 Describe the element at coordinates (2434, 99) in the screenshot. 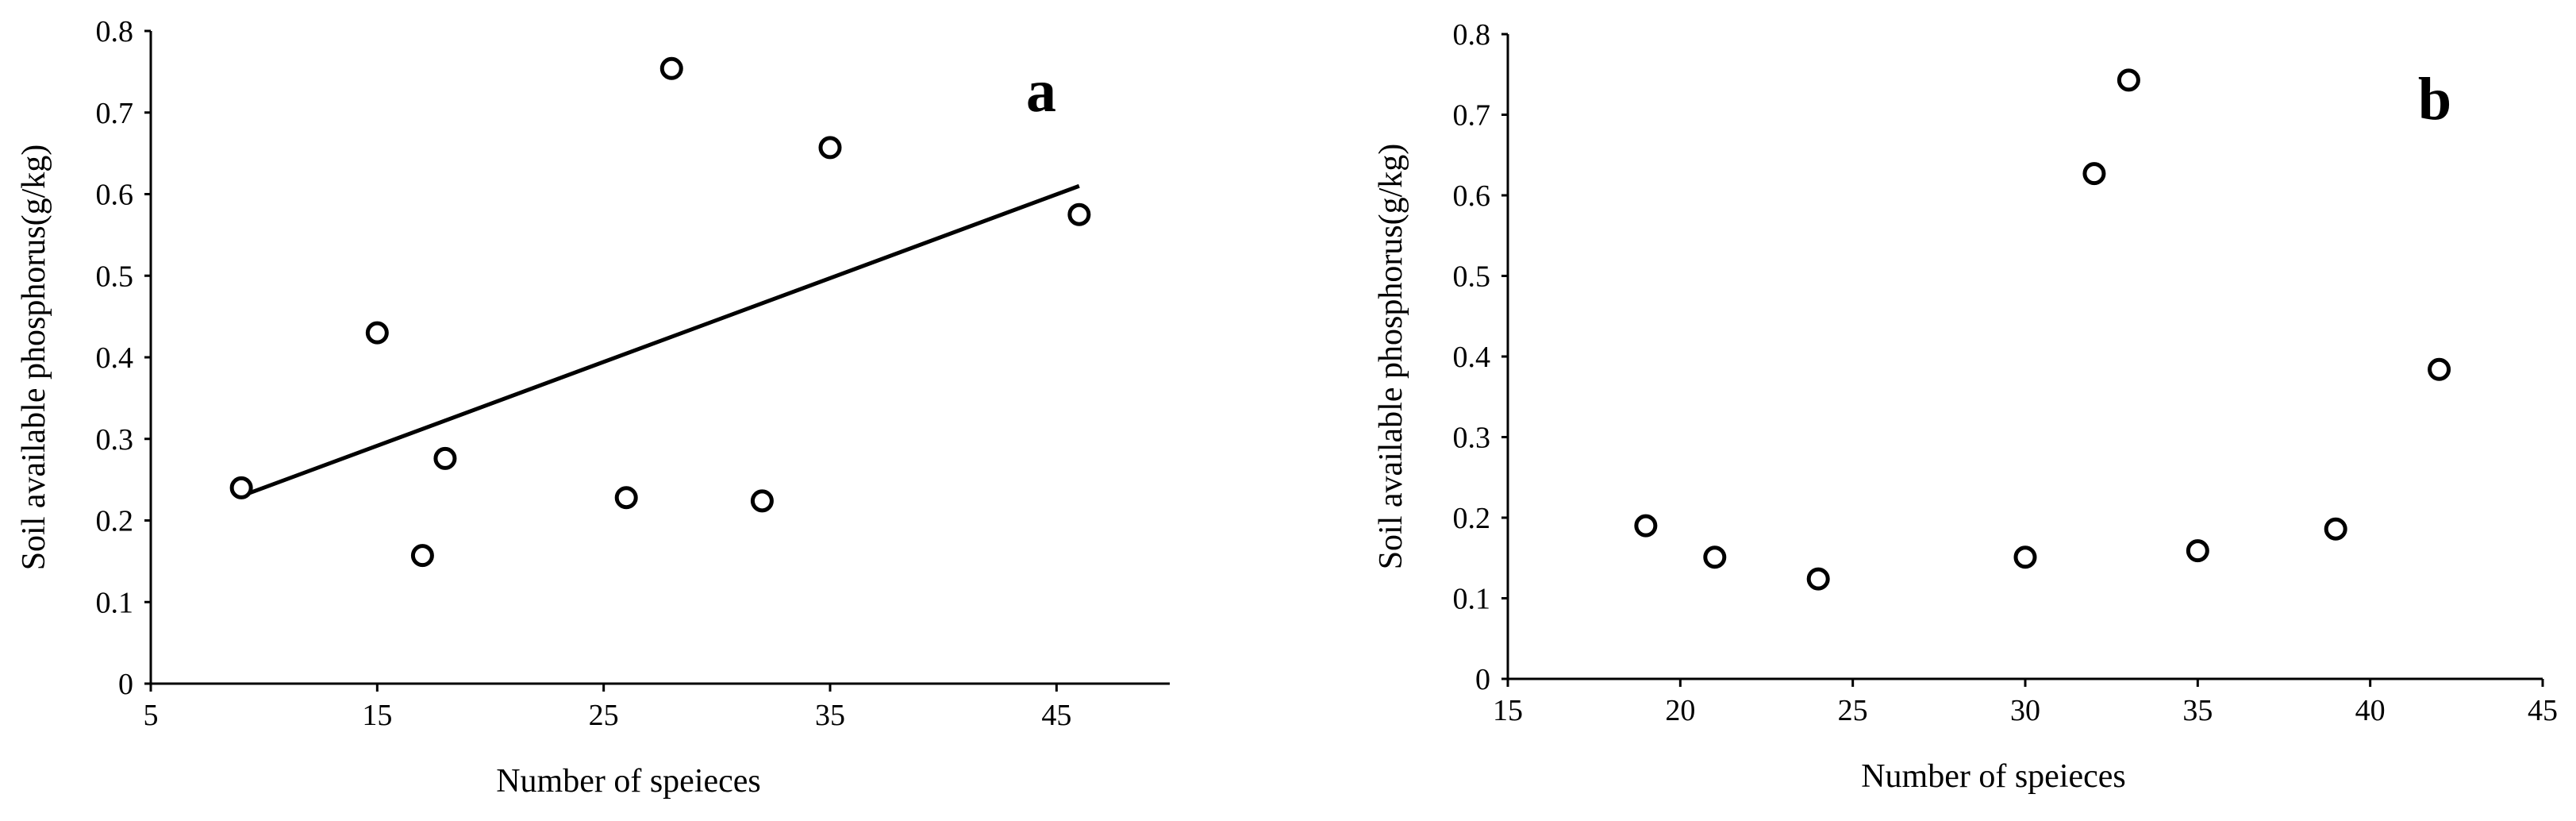

I see `panel-label: b` at that location.